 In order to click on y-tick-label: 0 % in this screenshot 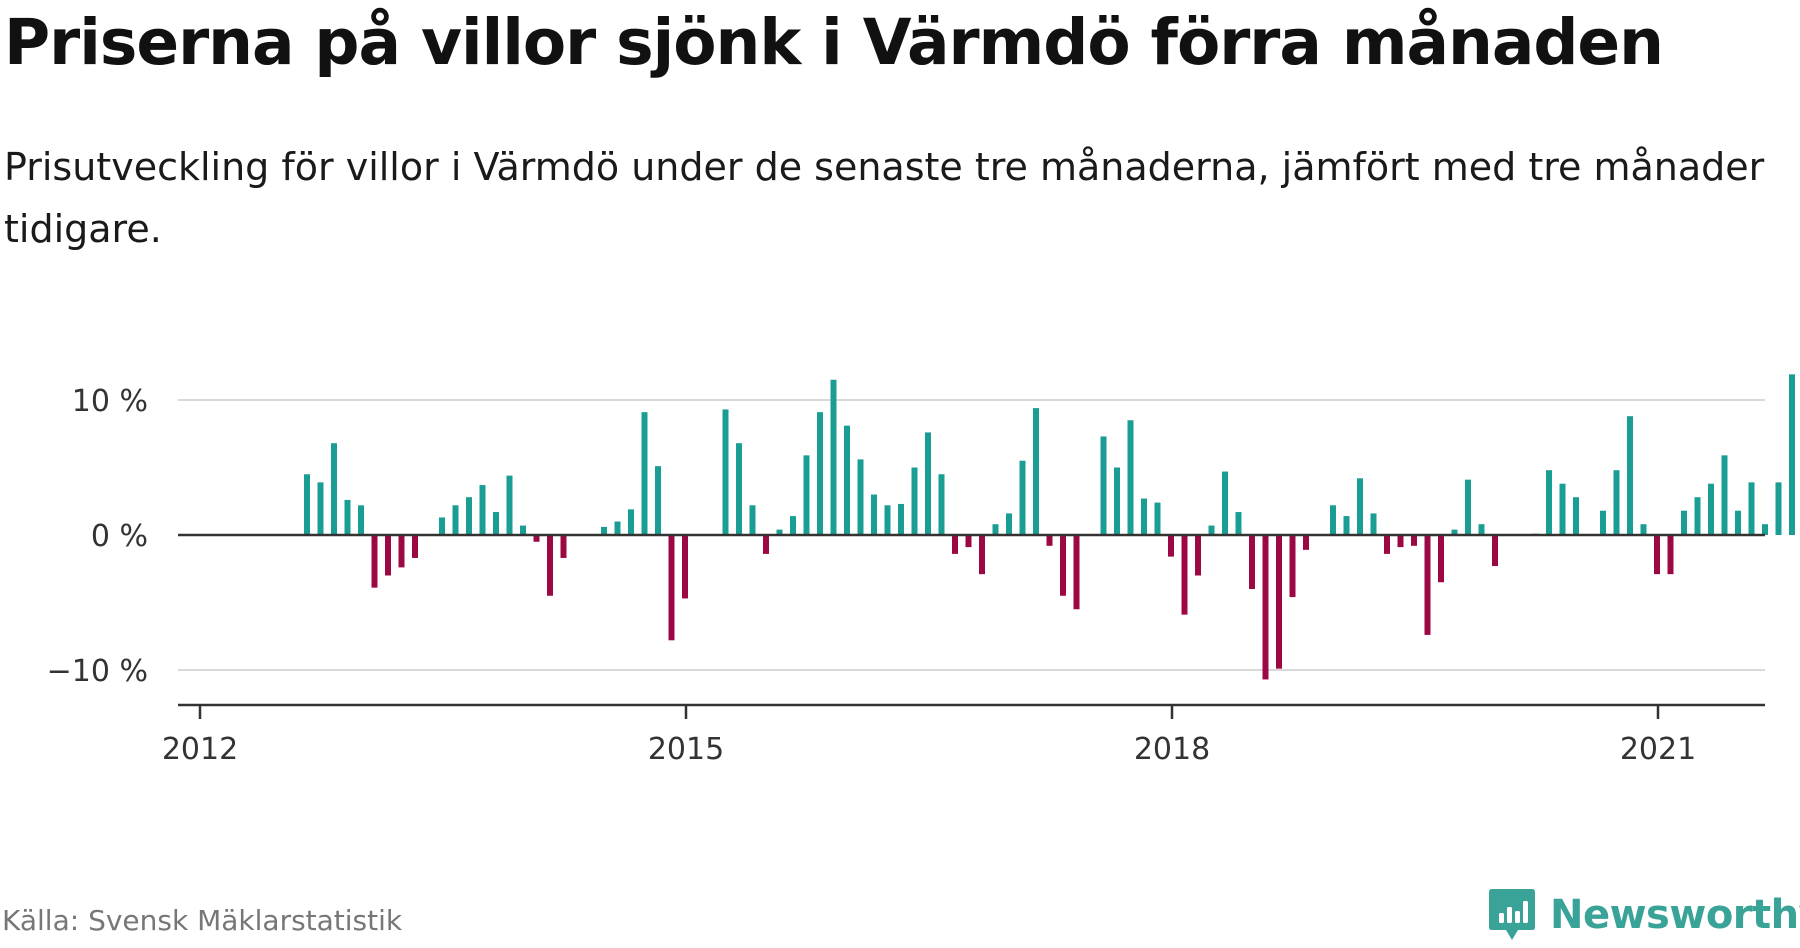, I will do `click(119, 536)`.